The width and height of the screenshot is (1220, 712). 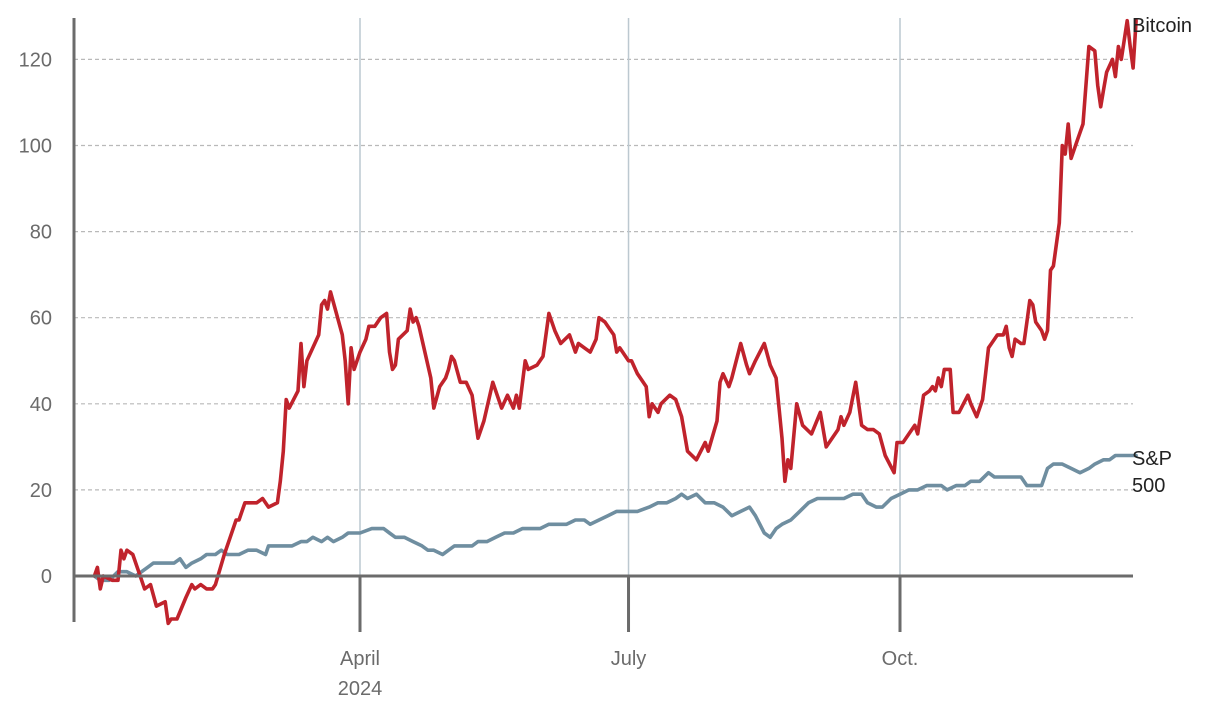 What do you see at coordinates (41, 491) in the screenshot?
I see `y-tick-label: 20` at bounding box center [41, 491].